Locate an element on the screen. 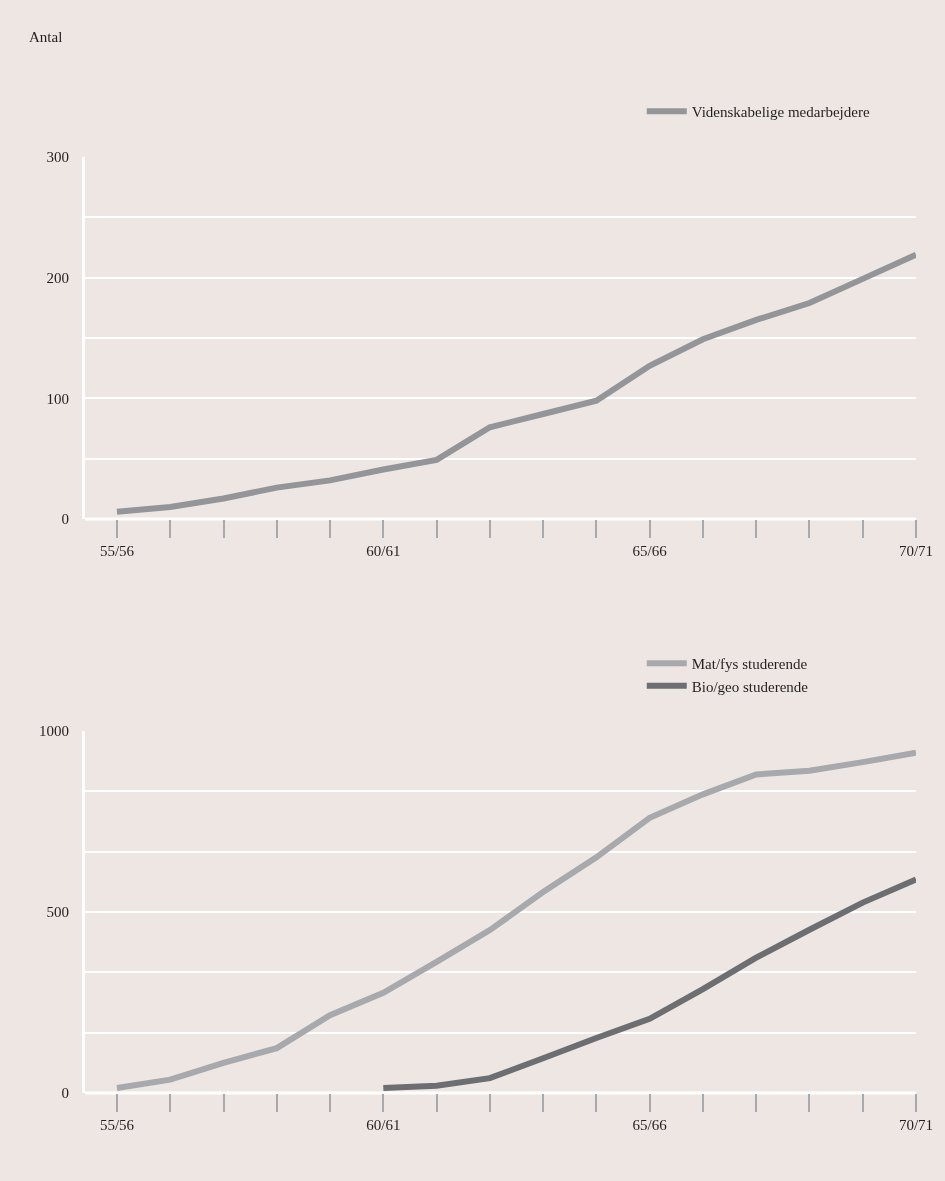 The width and height of the screenshot is (945, 1181). legend-label: Mat/fys studerende is located at coordinates (749, 664).